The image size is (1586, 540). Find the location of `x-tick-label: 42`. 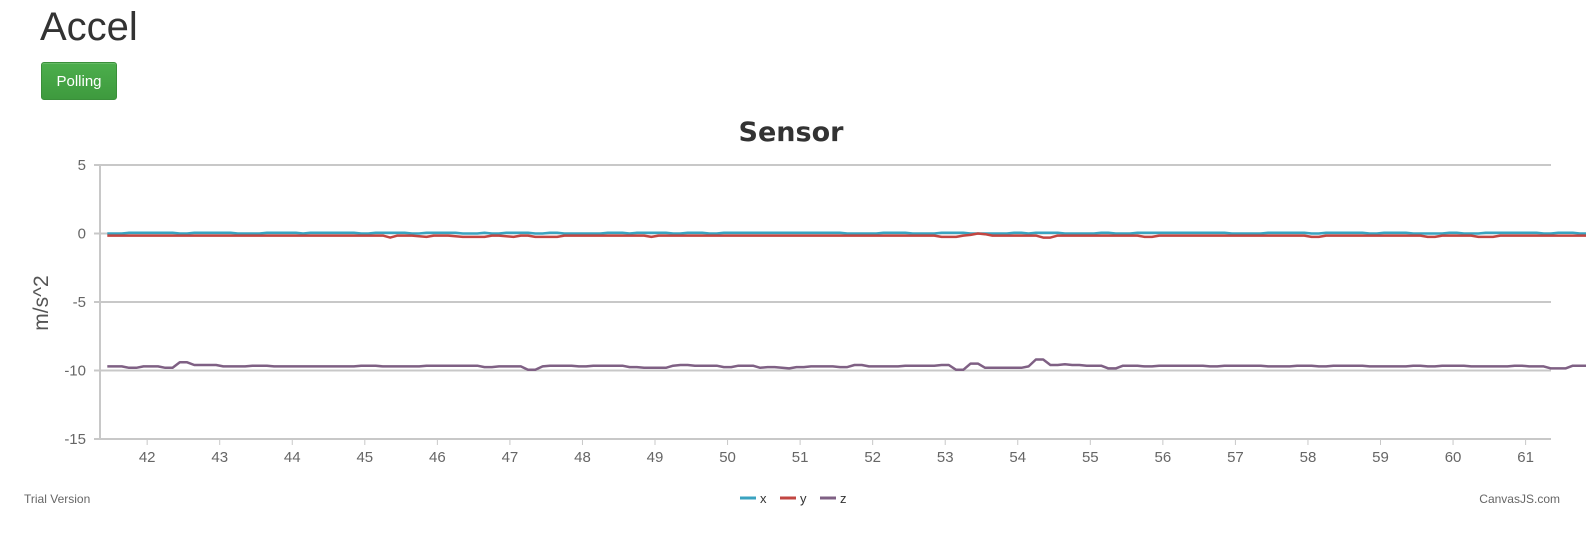

x-tick-label: 42 is located at coordinates (147, 457).